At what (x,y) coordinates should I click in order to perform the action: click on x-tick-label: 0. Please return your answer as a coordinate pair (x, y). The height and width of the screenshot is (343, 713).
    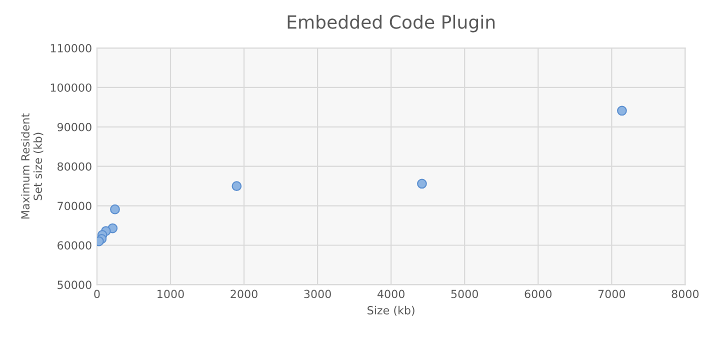
    Looking at the image, I should click on (97, 294).